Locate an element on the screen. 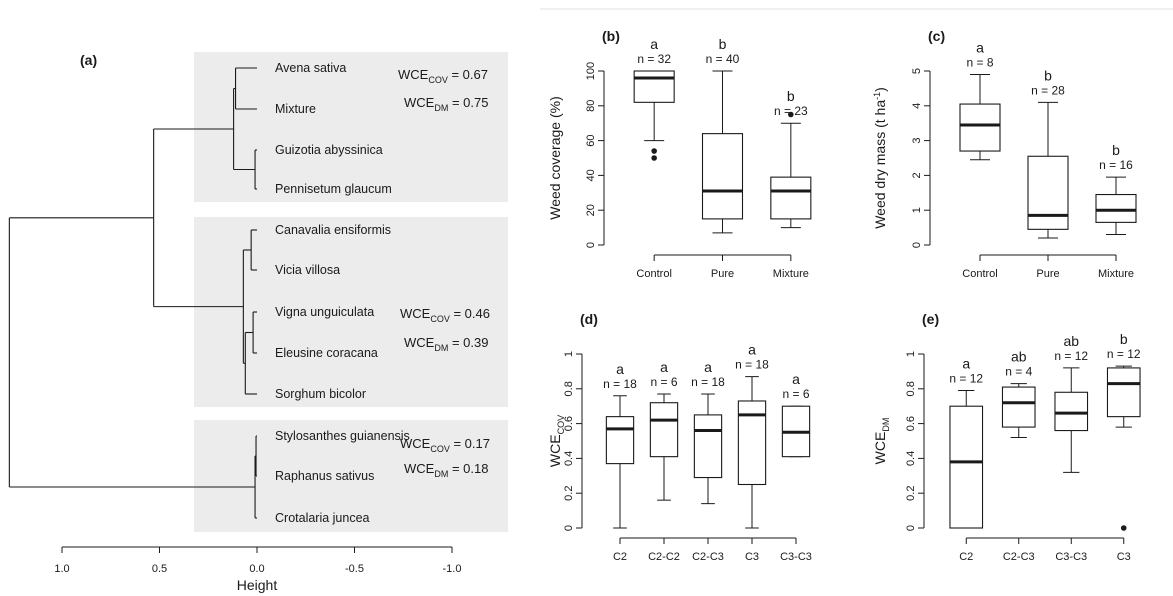 The height and width of the screenshot is (596, 1173). panel-label: (d) is located at coordinates (589, 319).